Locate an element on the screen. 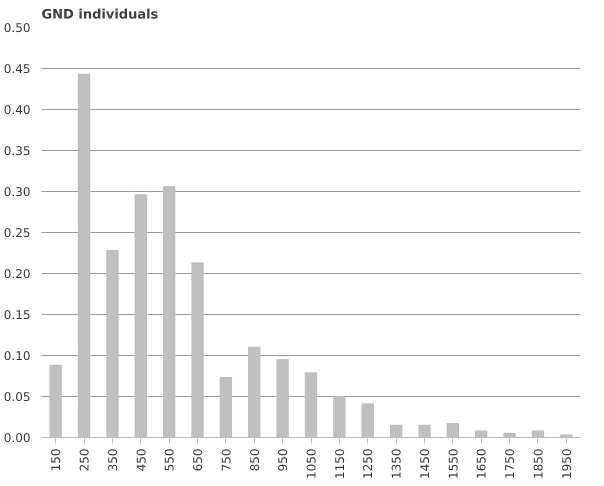 The height and width of the screenshot is (486, 604). y-tick-label: 0.05 is located at coordinates (17, 397).